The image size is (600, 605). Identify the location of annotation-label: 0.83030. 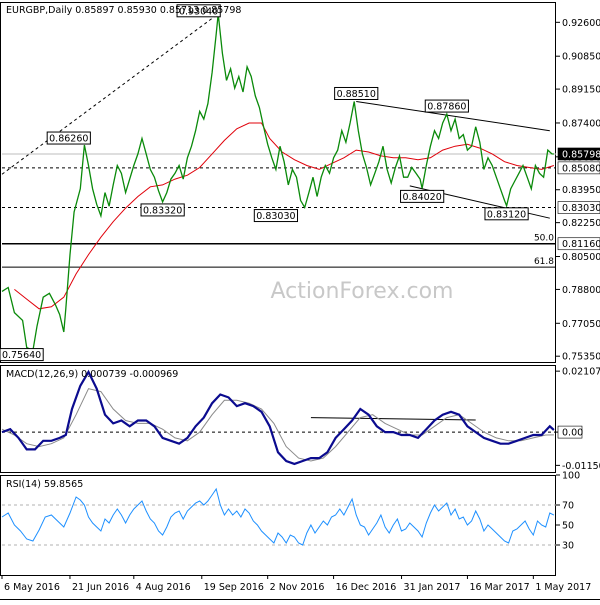
(275, 216).